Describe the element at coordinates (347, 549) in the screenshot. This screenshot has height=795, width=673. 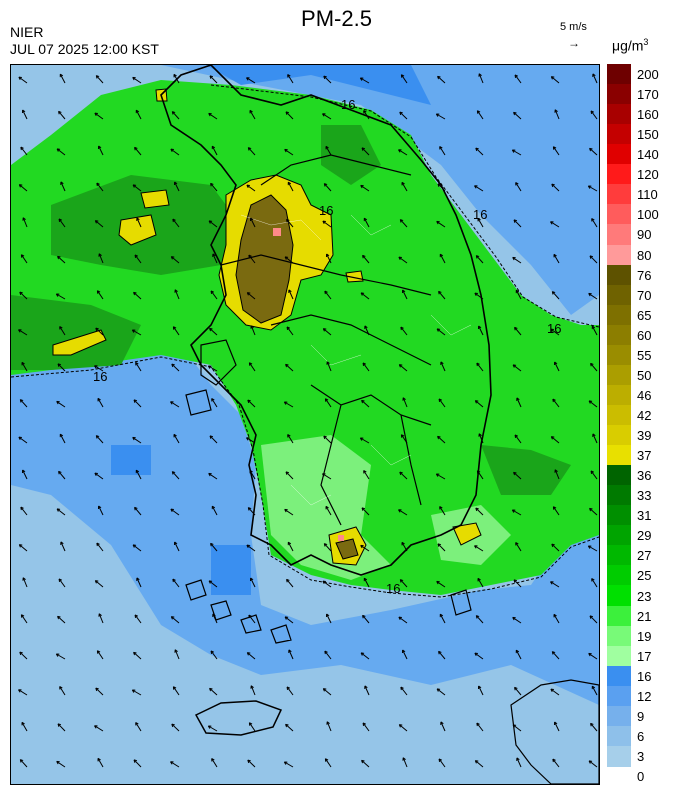
I see `hotspot-olive-south` at that location.